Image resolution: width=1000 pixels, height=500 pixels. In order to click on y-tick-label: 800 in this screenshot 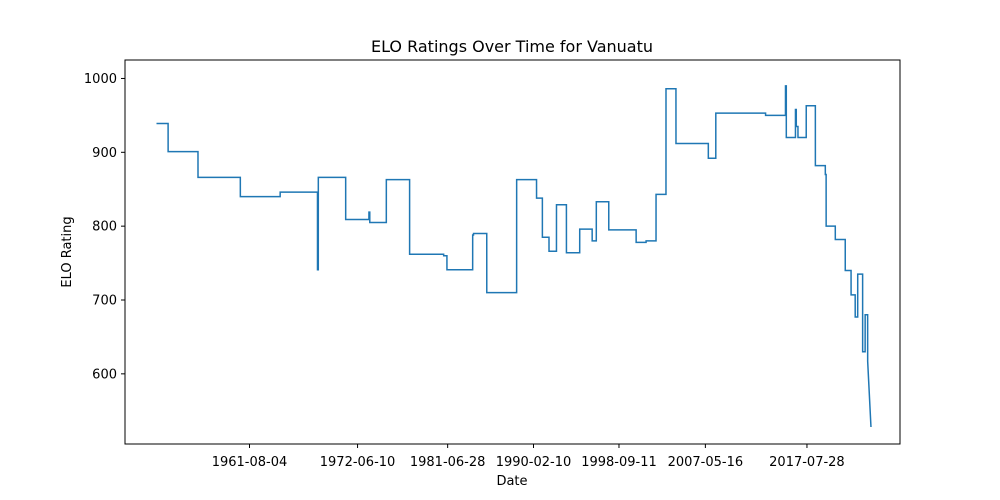, I will do `click(104, 227)`.